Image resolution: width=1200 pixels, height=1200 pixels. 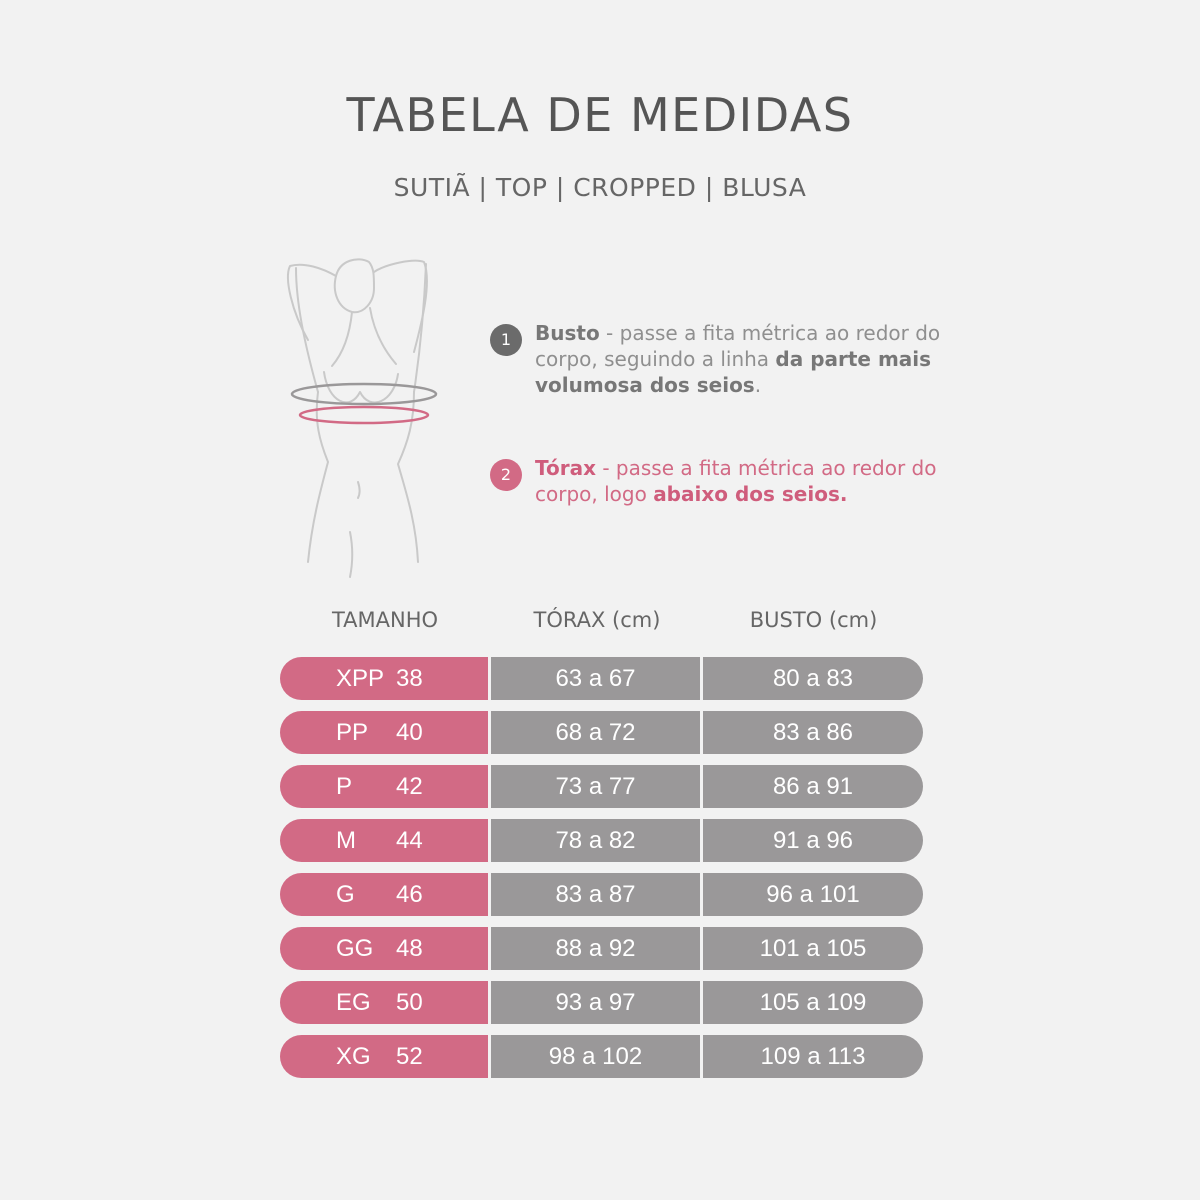 What do you see at coordinates (595, 840) in the screenshot?
I see `torax-cell: 78 a 82` at bounding box center [595, 840].